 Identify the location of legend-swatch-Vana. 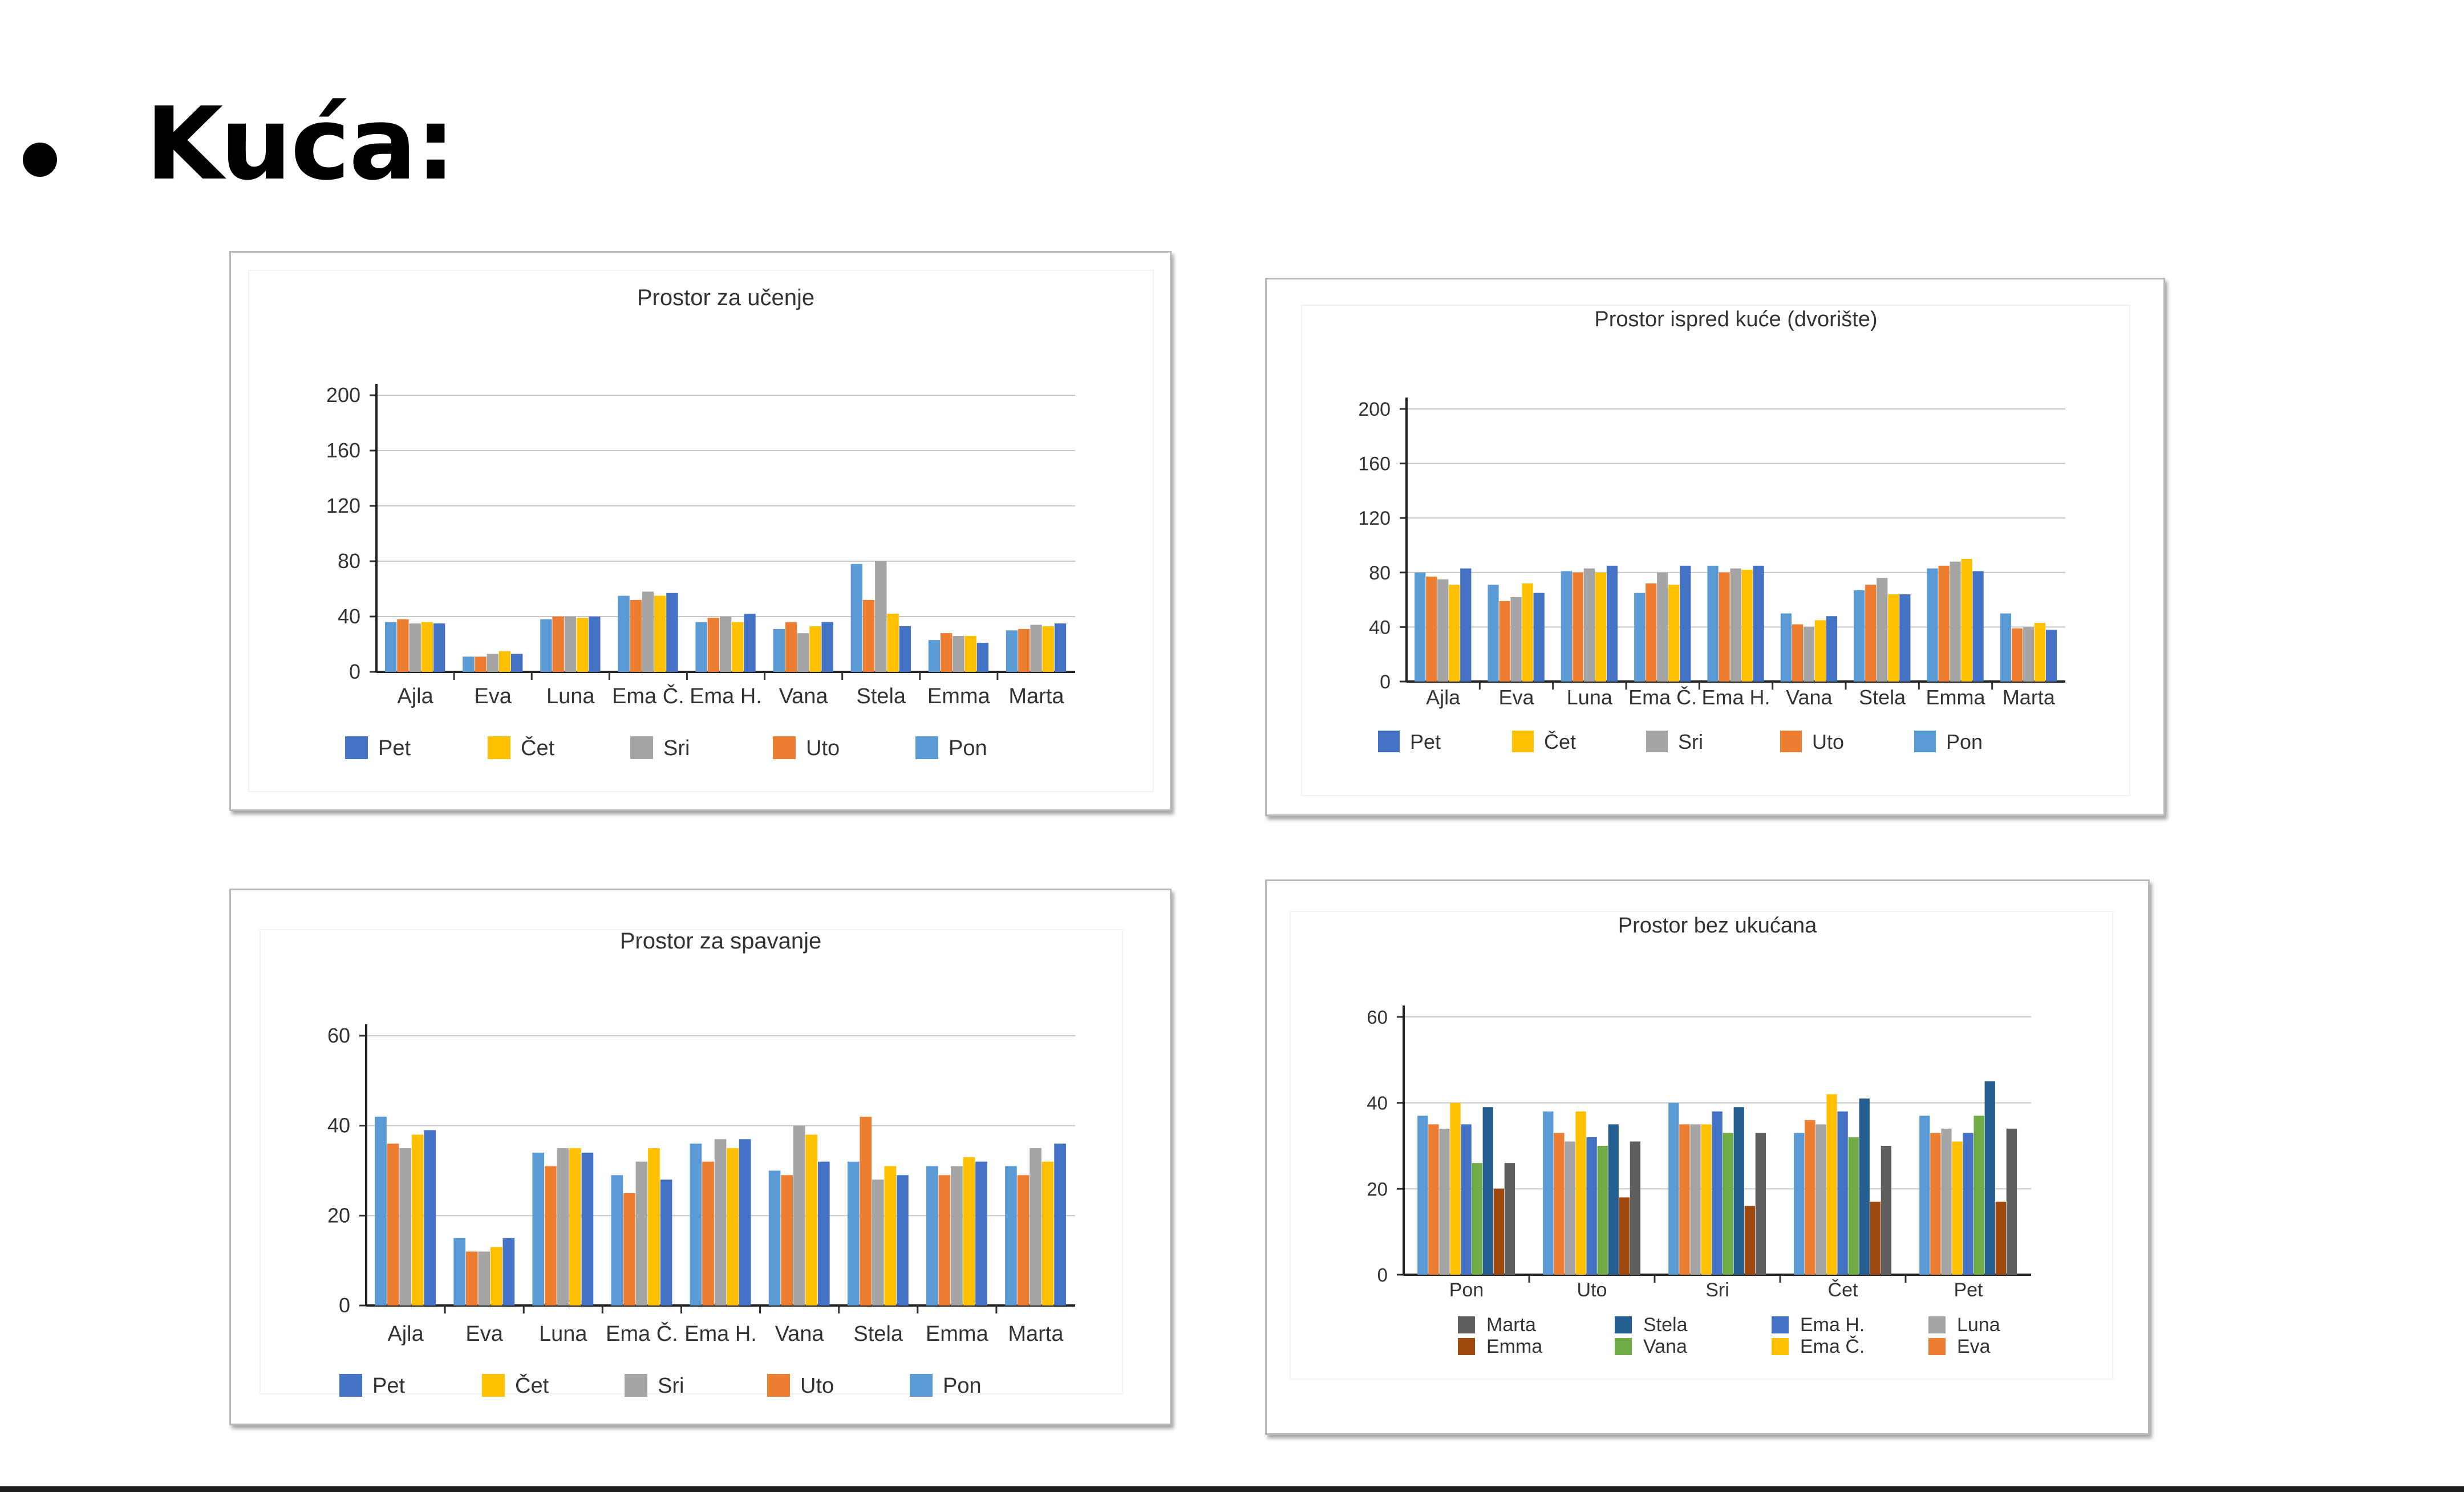
(1623, 1346).